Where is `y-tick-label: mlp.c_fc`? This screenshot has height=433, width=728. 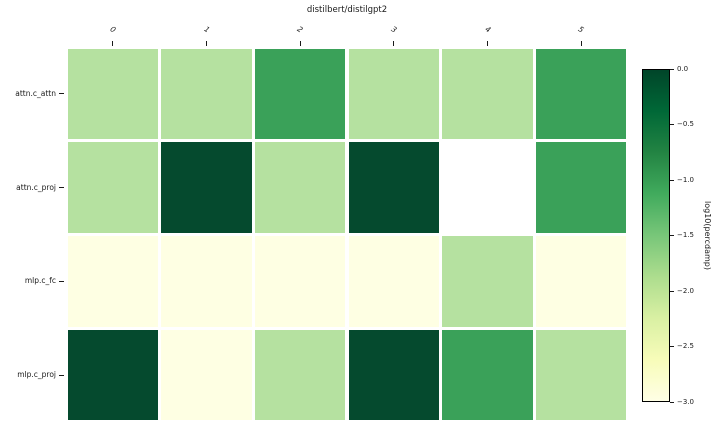
y-tick-label: mlp.c_fc is located at coordinates (40, 281).